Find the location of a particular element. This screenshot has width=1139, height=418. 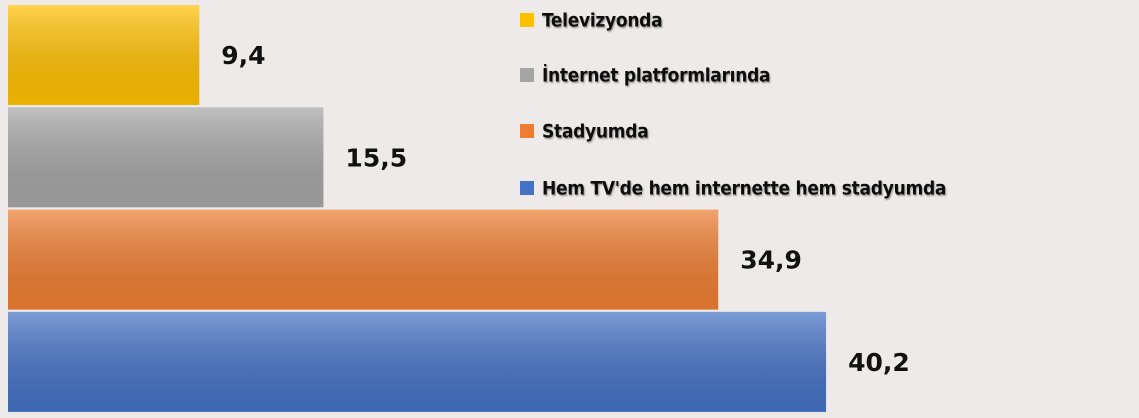

legend-label: Televizyonda is located at coordinates (602, 21).